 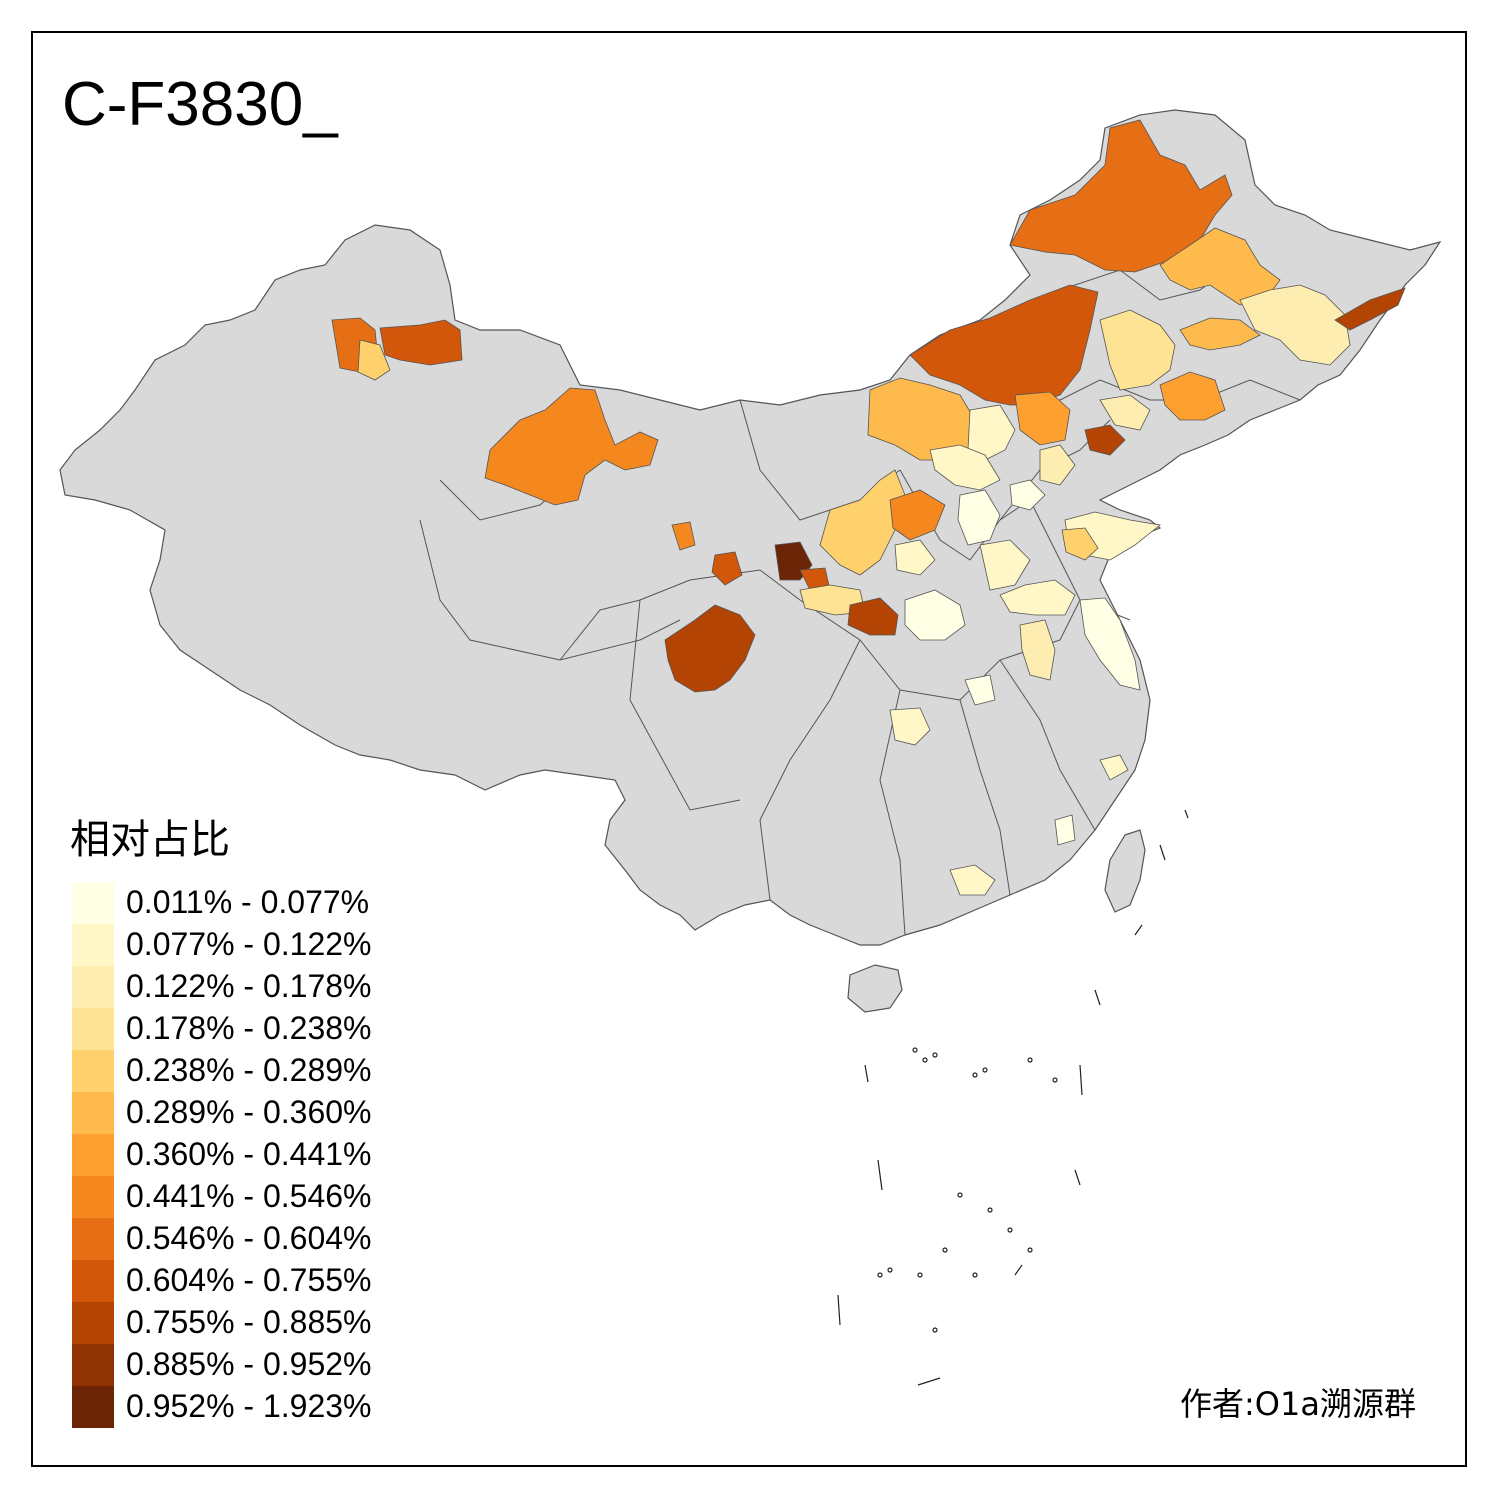 I want to click on legend-item: 0.546% - 0.604%, so click(x=242, y=1239).